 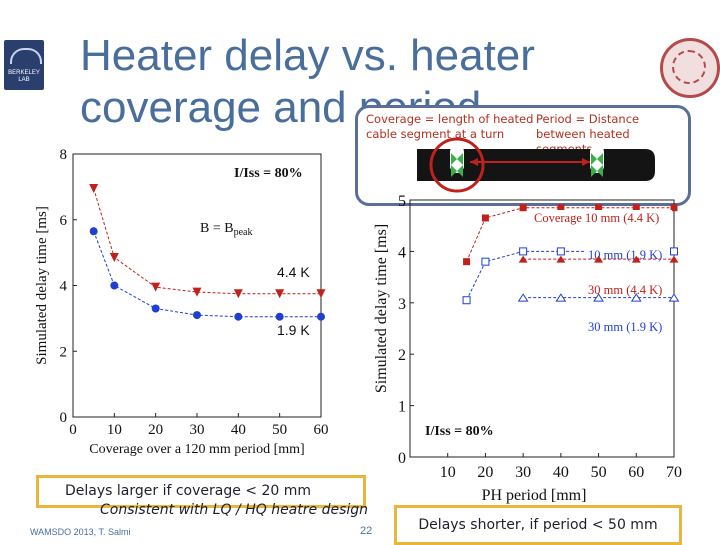 I want to click on series-label-44k: 4.4 K, so click(x=293, y=272).